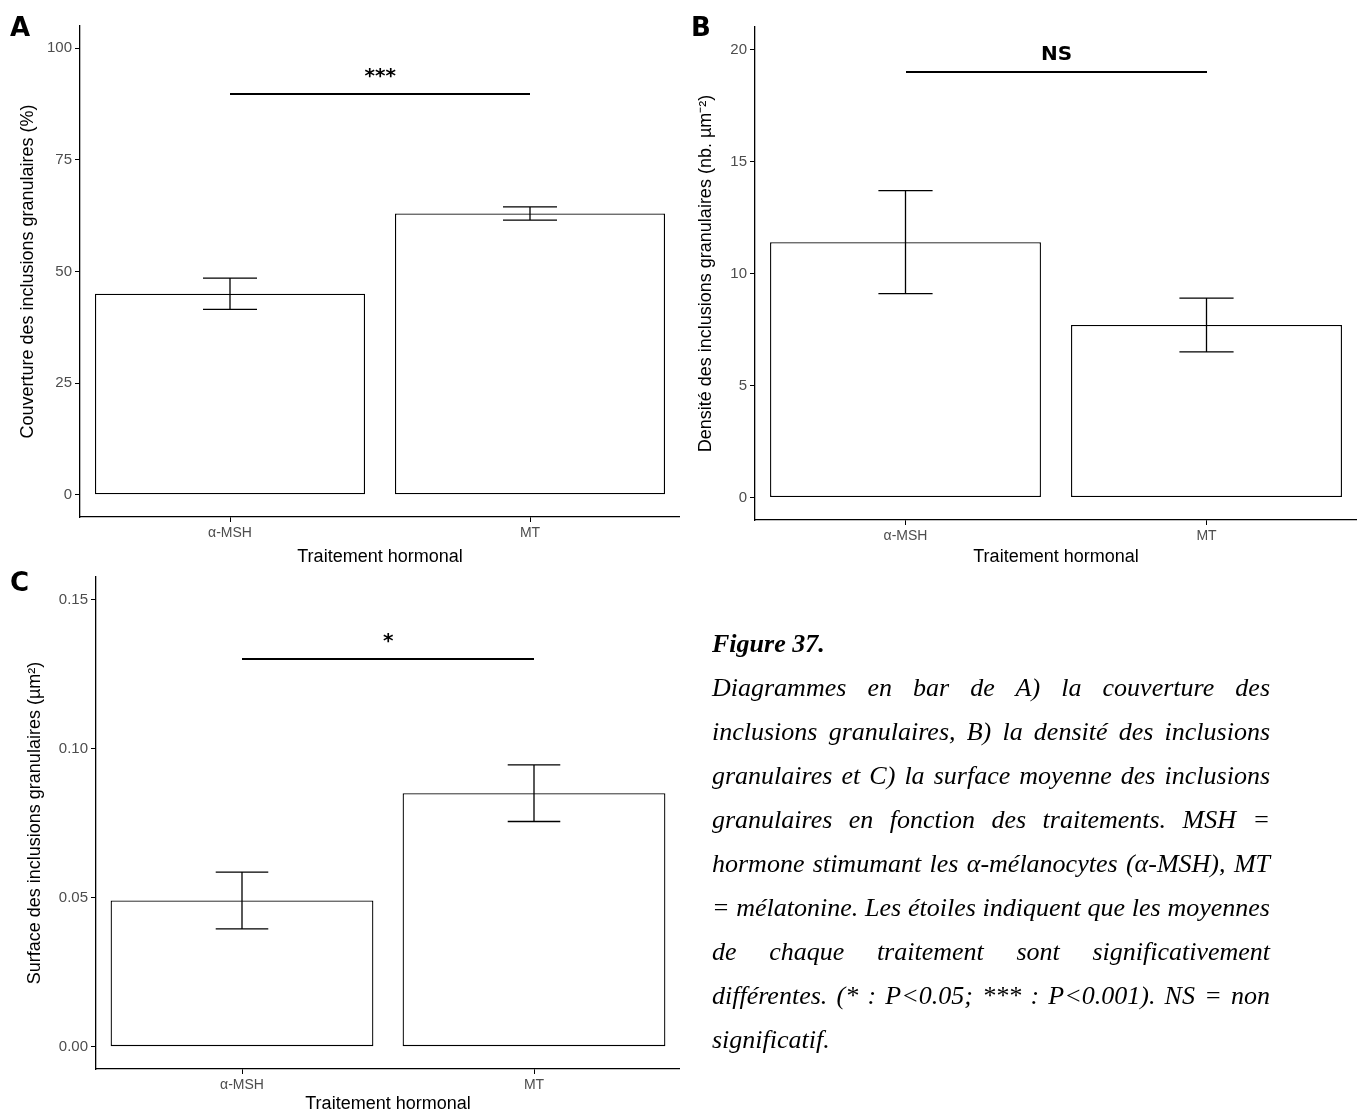  I want to click on annotation: ***, so click(380, 75).